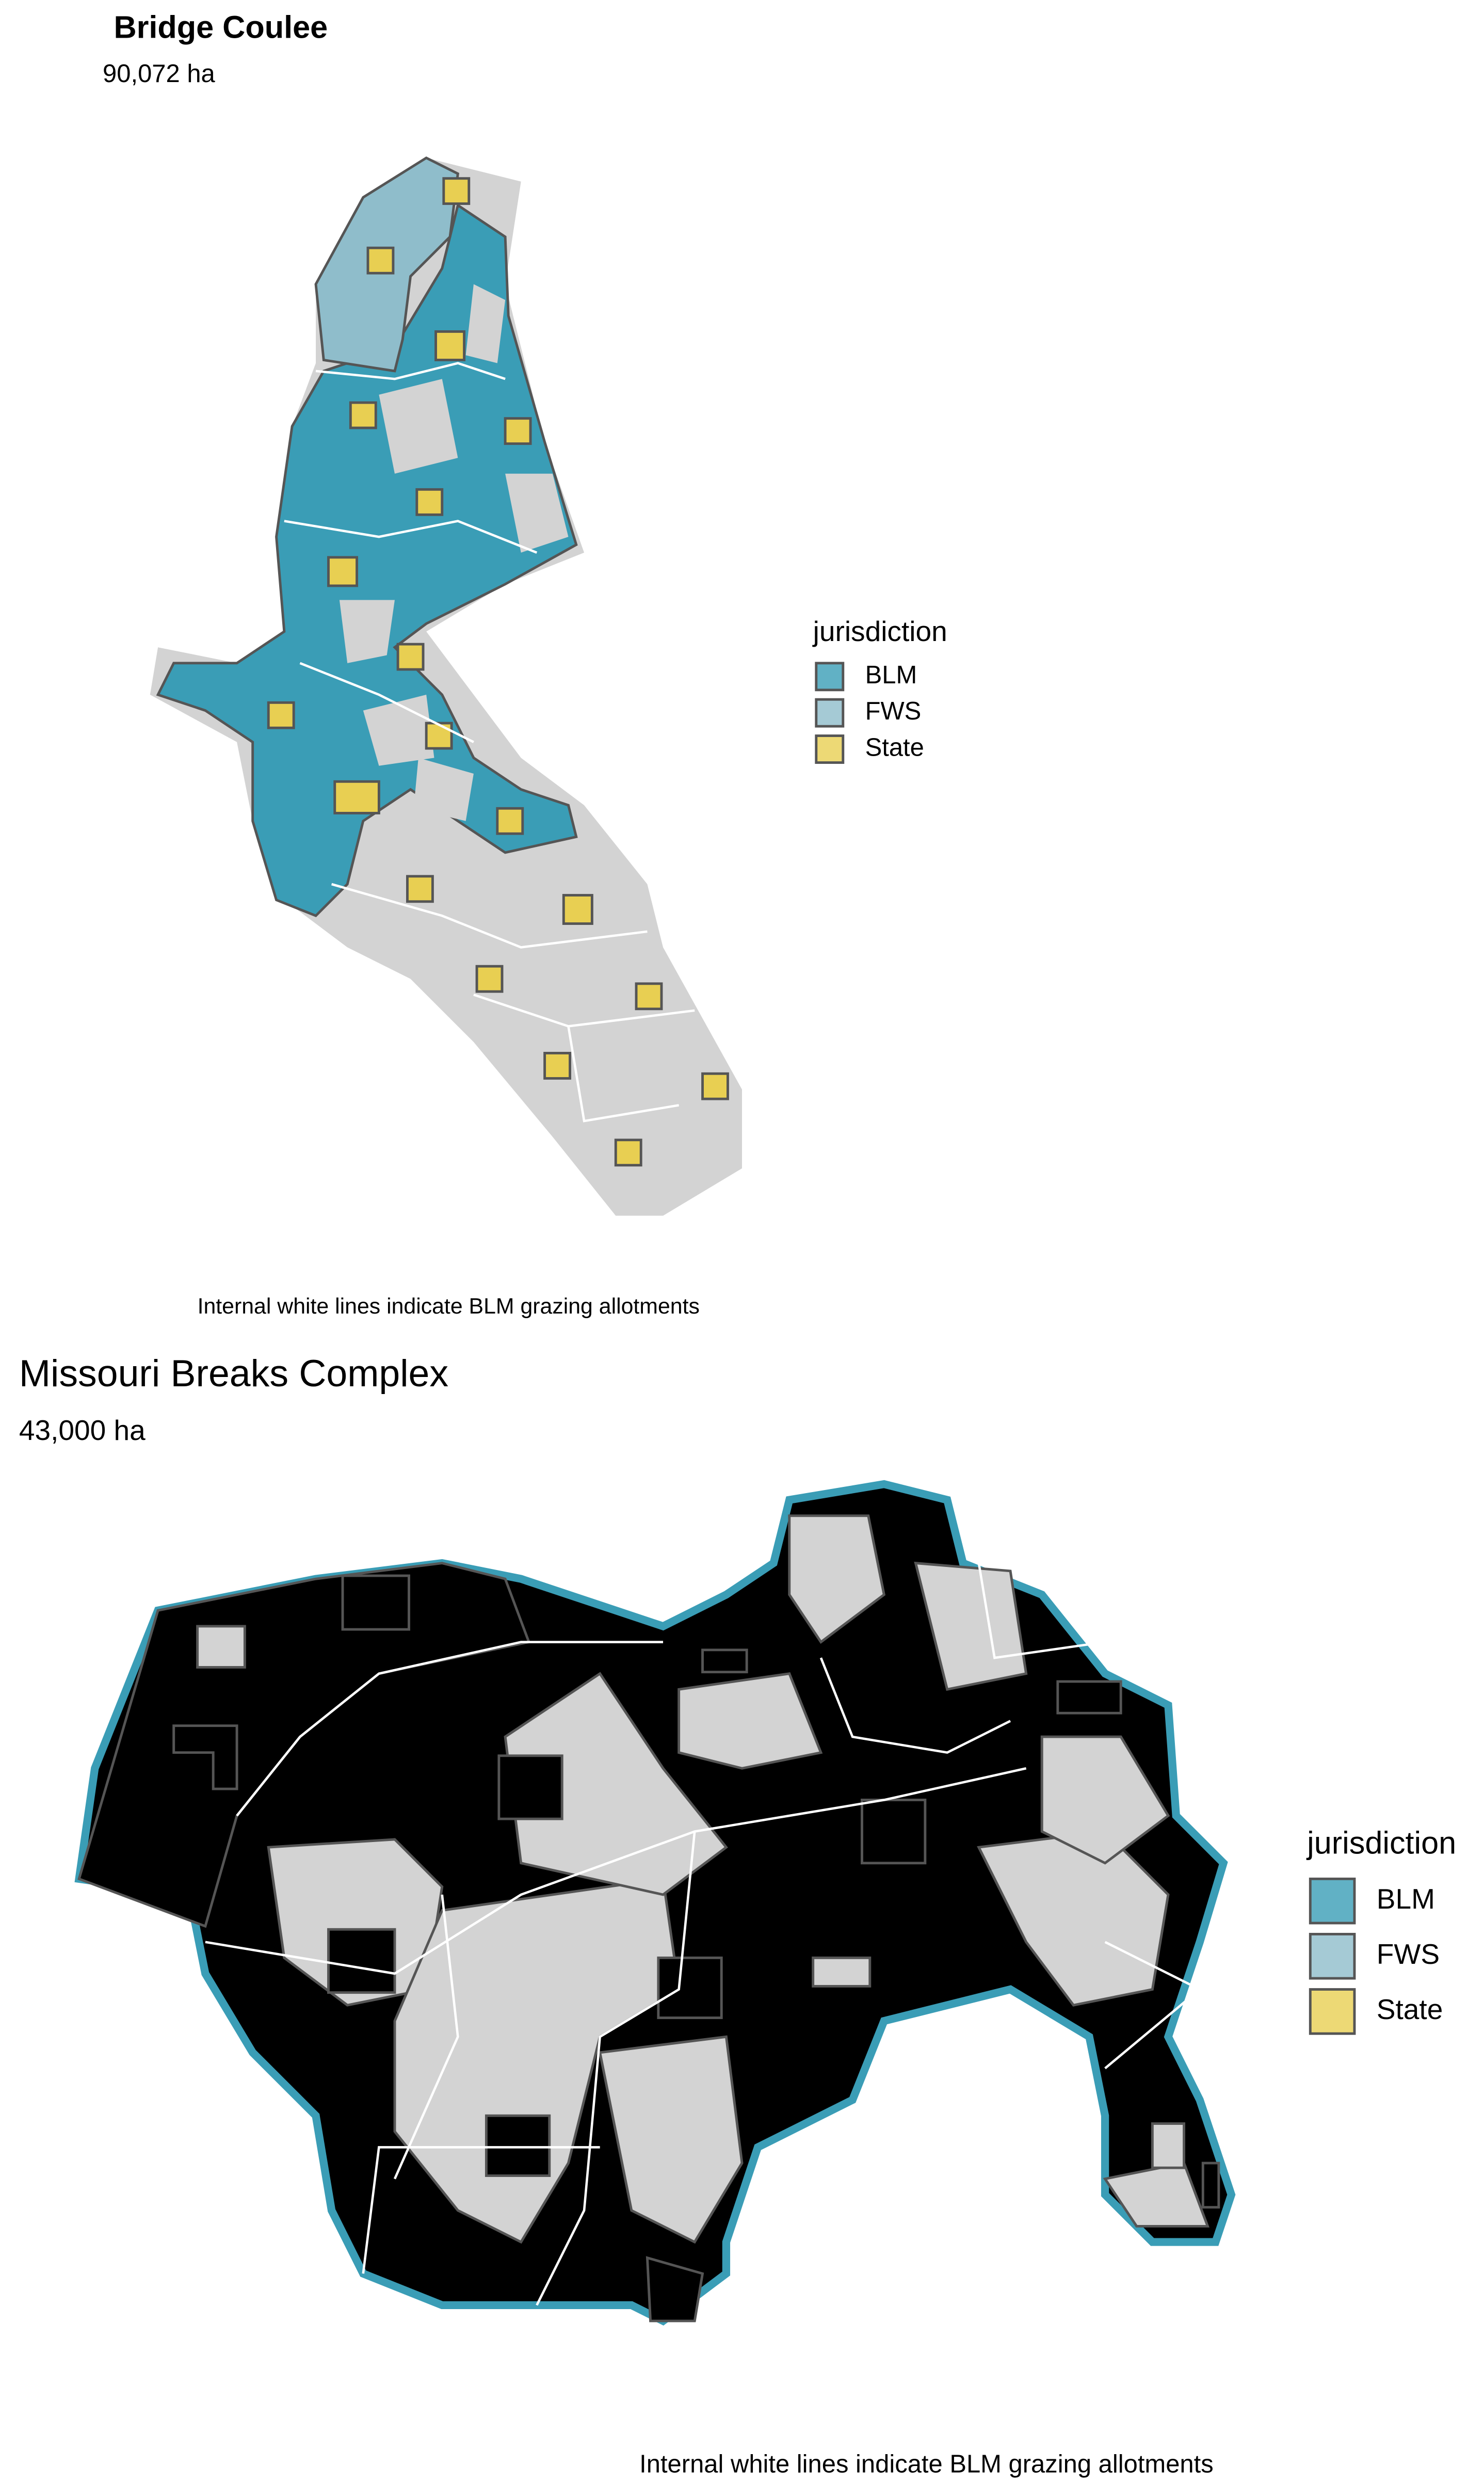  Describe the element at coordinates (82, 1430) in the screenshot. I see `map-area: 43,000 ha` at that location.